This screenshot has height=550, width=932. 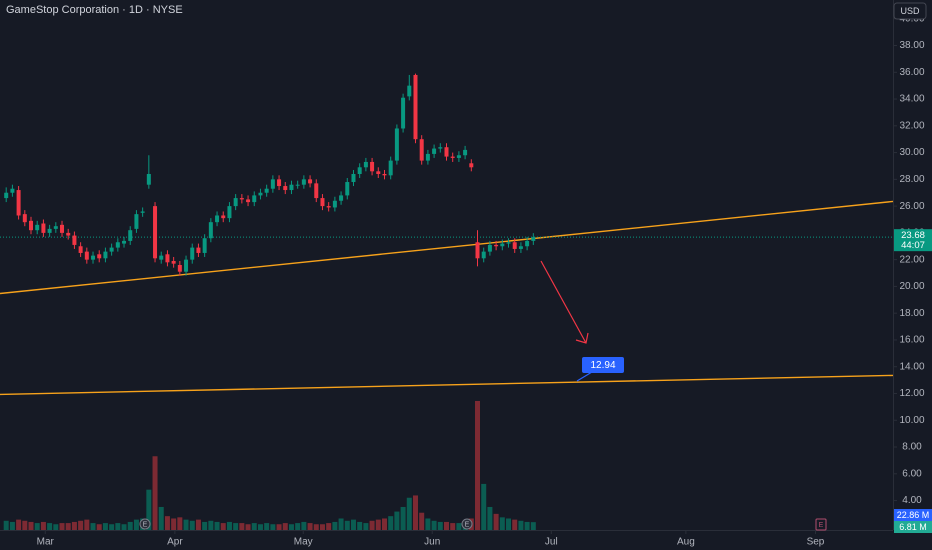 What do you see at coordinates (94, 10) in the screenshot?
I see `chart-title: GameStop Corporation · 1D · NYSE` at bounding box center [94, 10].